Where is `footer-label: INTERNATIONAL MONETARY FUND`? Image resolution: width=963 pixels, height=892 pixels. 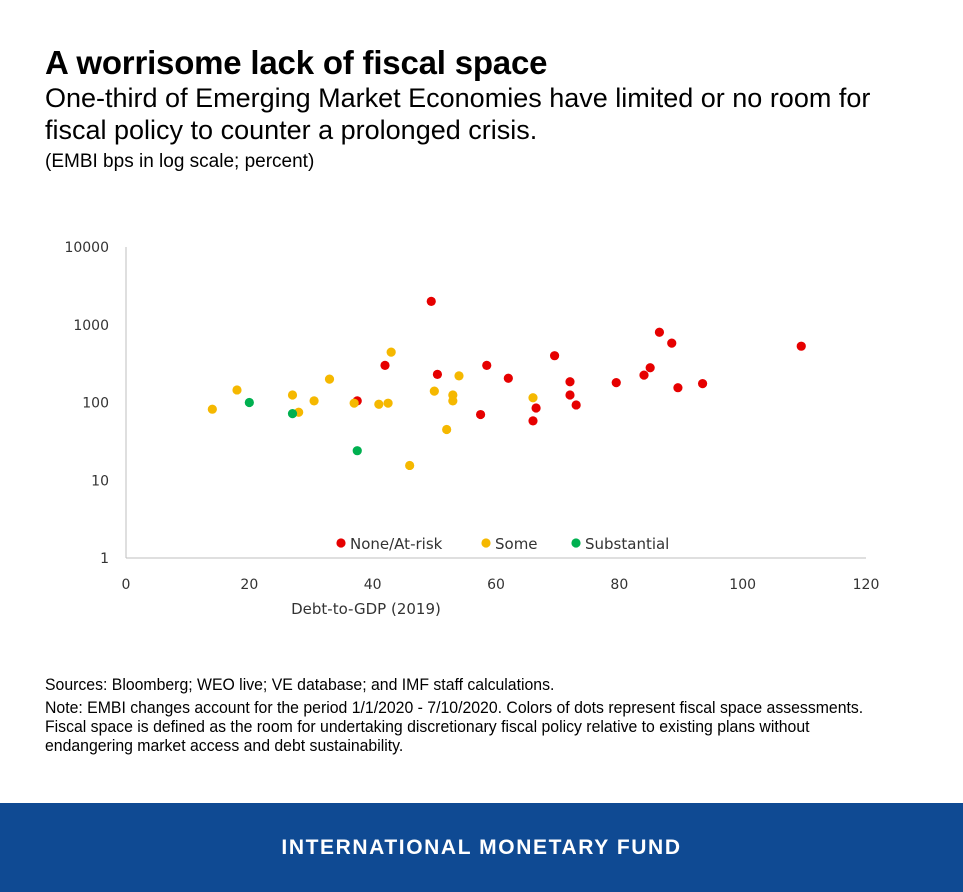 footer-label: INTERNATIONAL MONETARY FUND is located at coordinates (481, 847).